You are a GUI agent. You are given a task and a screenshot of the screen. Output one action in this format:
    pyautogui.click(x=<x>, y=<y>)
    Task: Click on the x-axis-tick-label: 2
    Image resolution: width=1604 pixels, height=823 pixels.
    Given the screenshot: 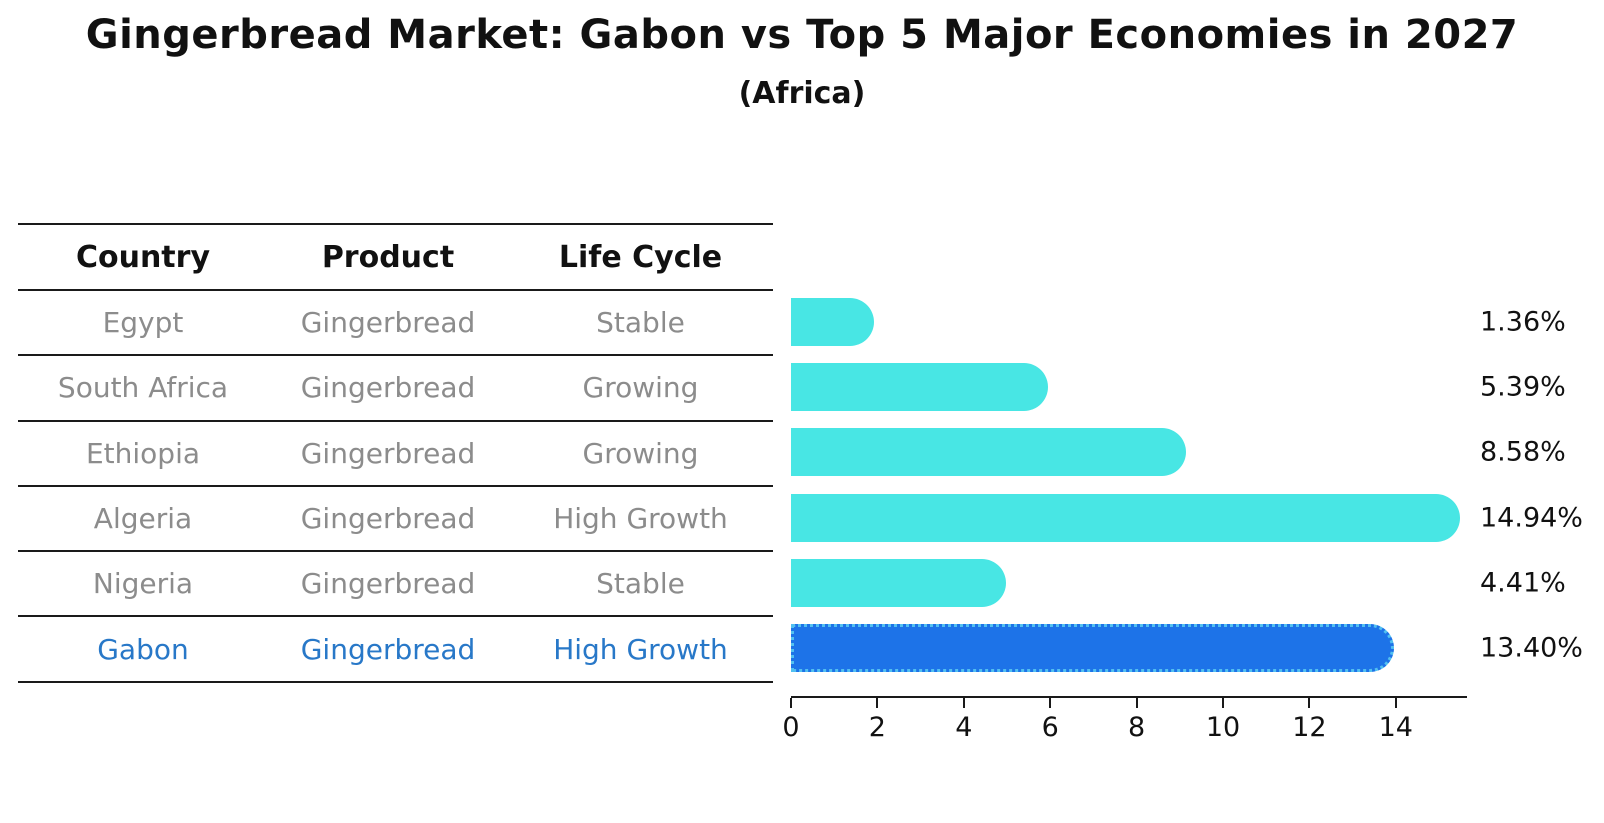 What is the action you would take?
    pyautogui.click(x=877, y=727)
    